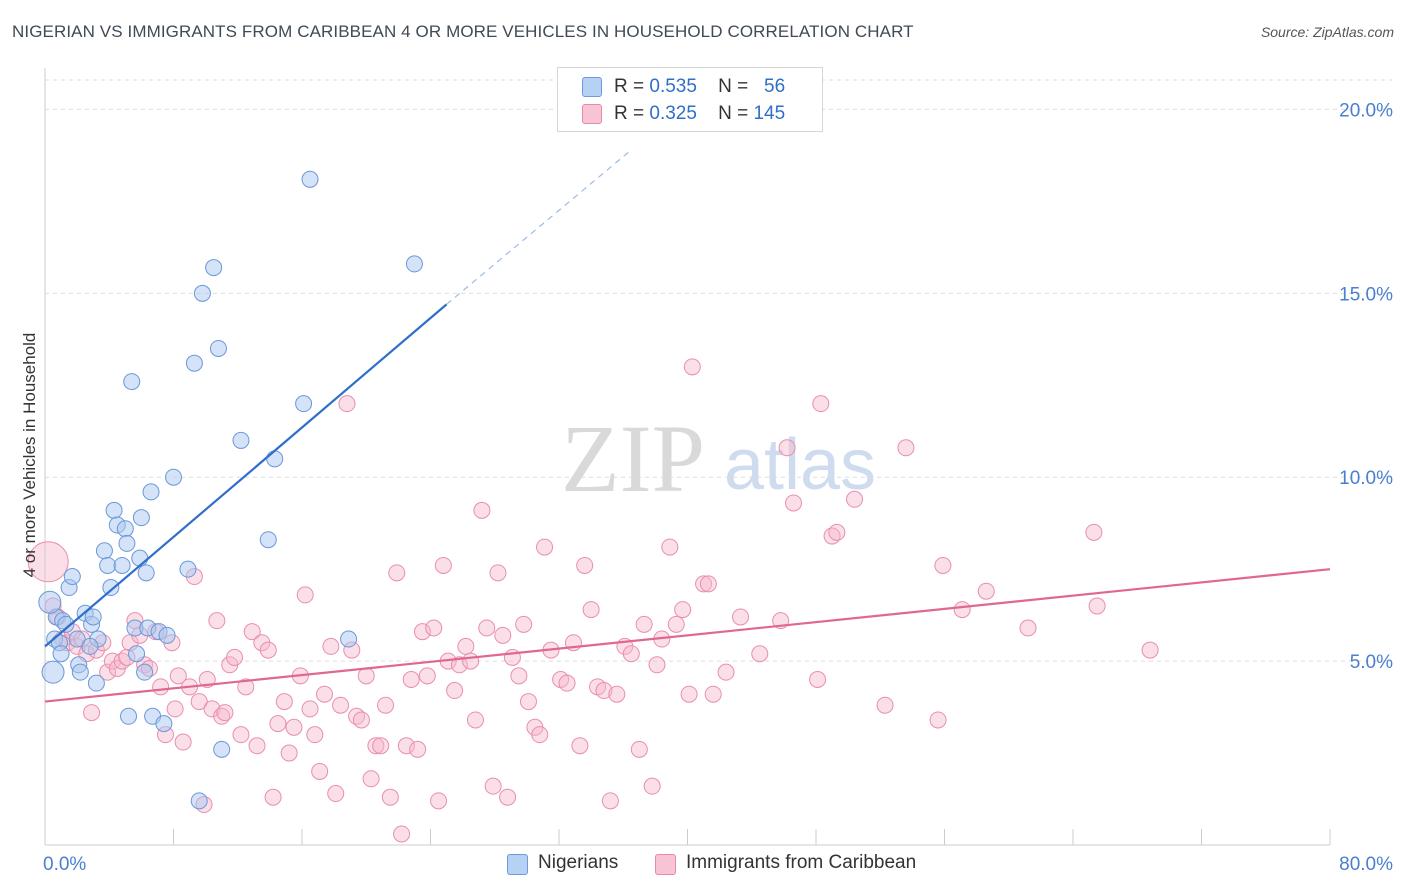 Image resolution: width=1406 pixels, height=892 pixels. I want to click on legend-swatch-nigerians, so click(592, 87).